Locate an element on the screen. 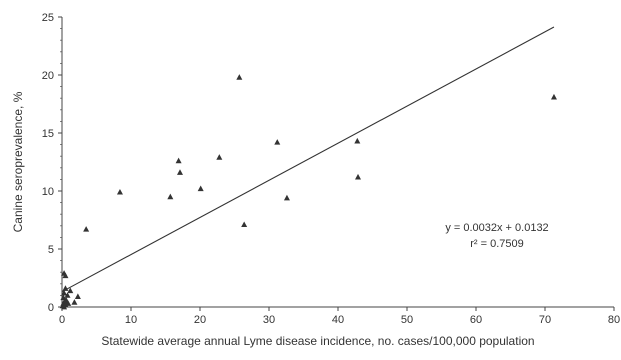 The image size is (621, 360). x-tick-label: 80 is located at coordinates (614, 320).